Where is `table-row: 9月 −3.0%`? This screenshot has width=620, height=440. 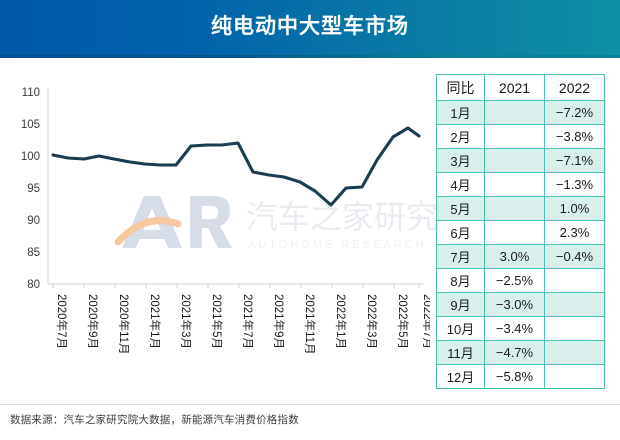 table-row: 9月 −3.0% is located at coordinates (520, 304).